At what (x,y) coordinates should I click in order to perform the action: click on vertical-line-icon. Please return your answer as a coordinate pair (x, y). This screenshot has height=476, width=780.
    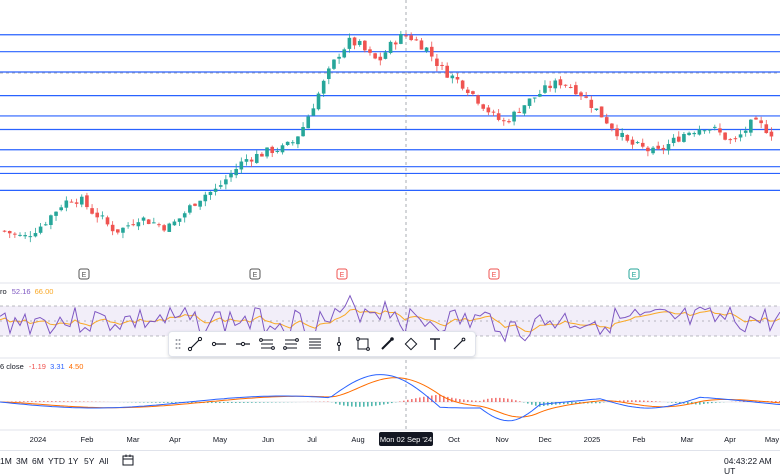
    Looking at the image, I should click on (339, 344).